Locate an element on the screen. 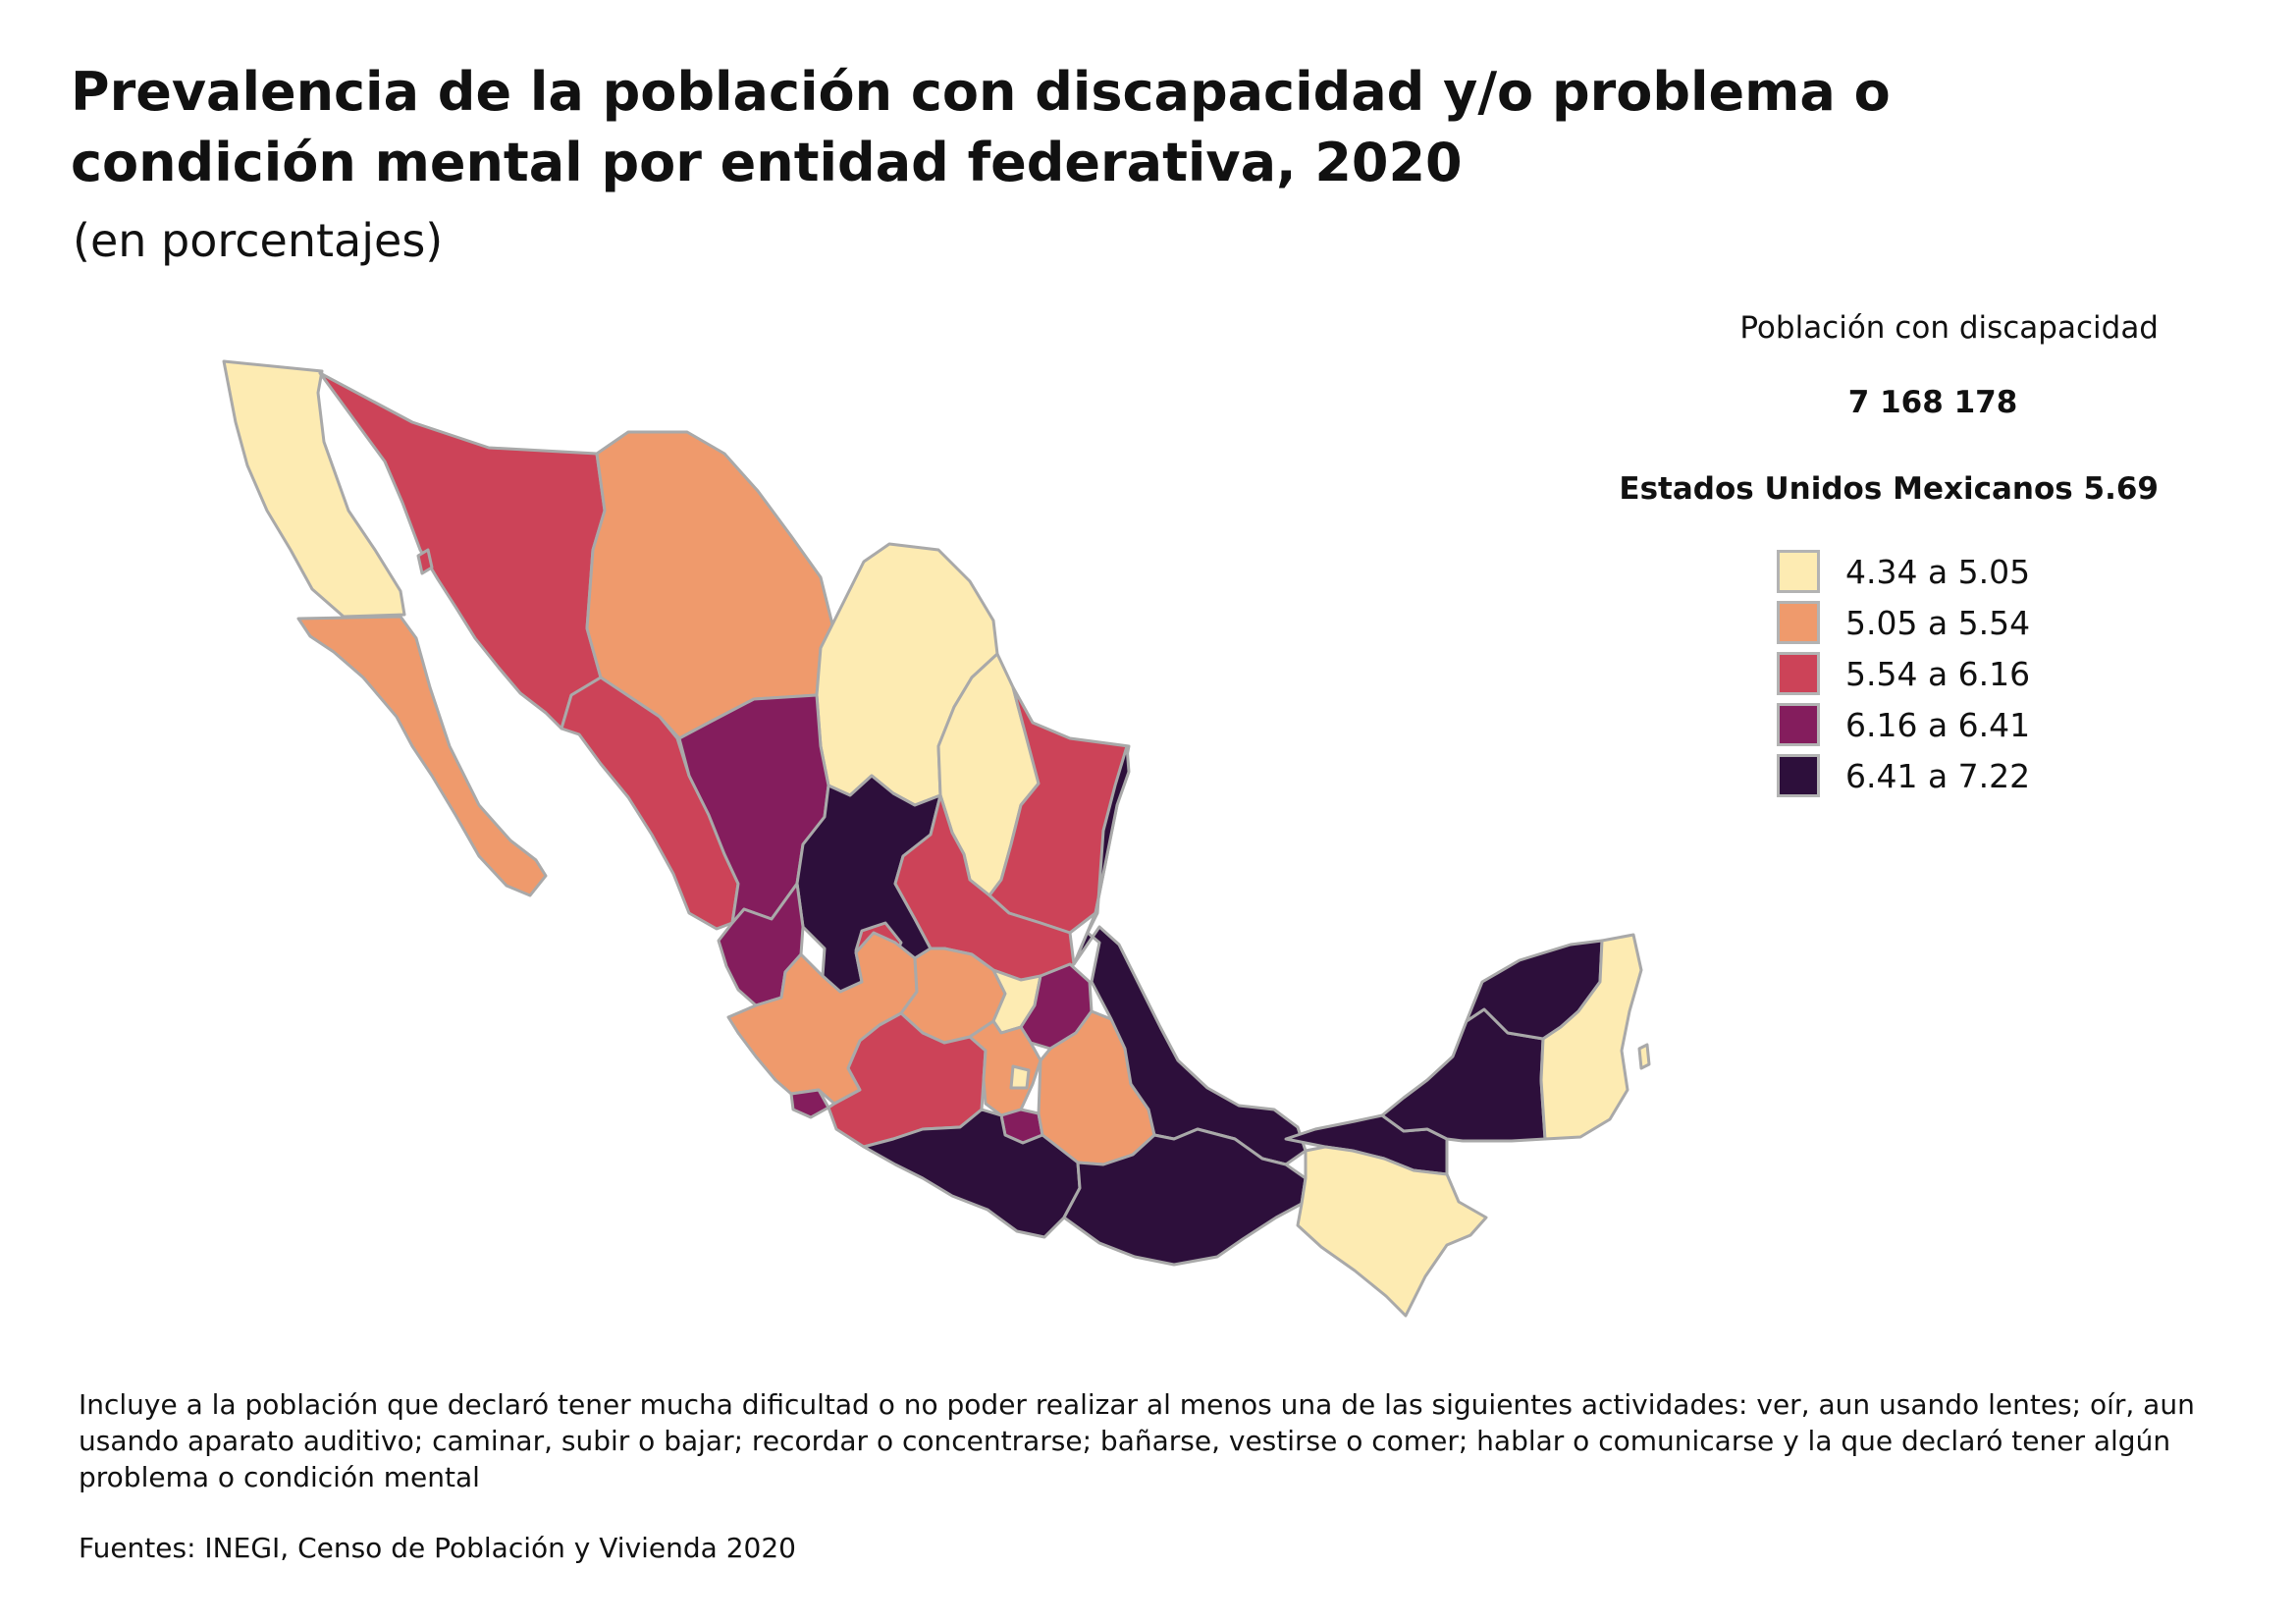  legend-national-value: Estados Unidos Mexicanos 5.69 is located at coordinates (1889, 489).